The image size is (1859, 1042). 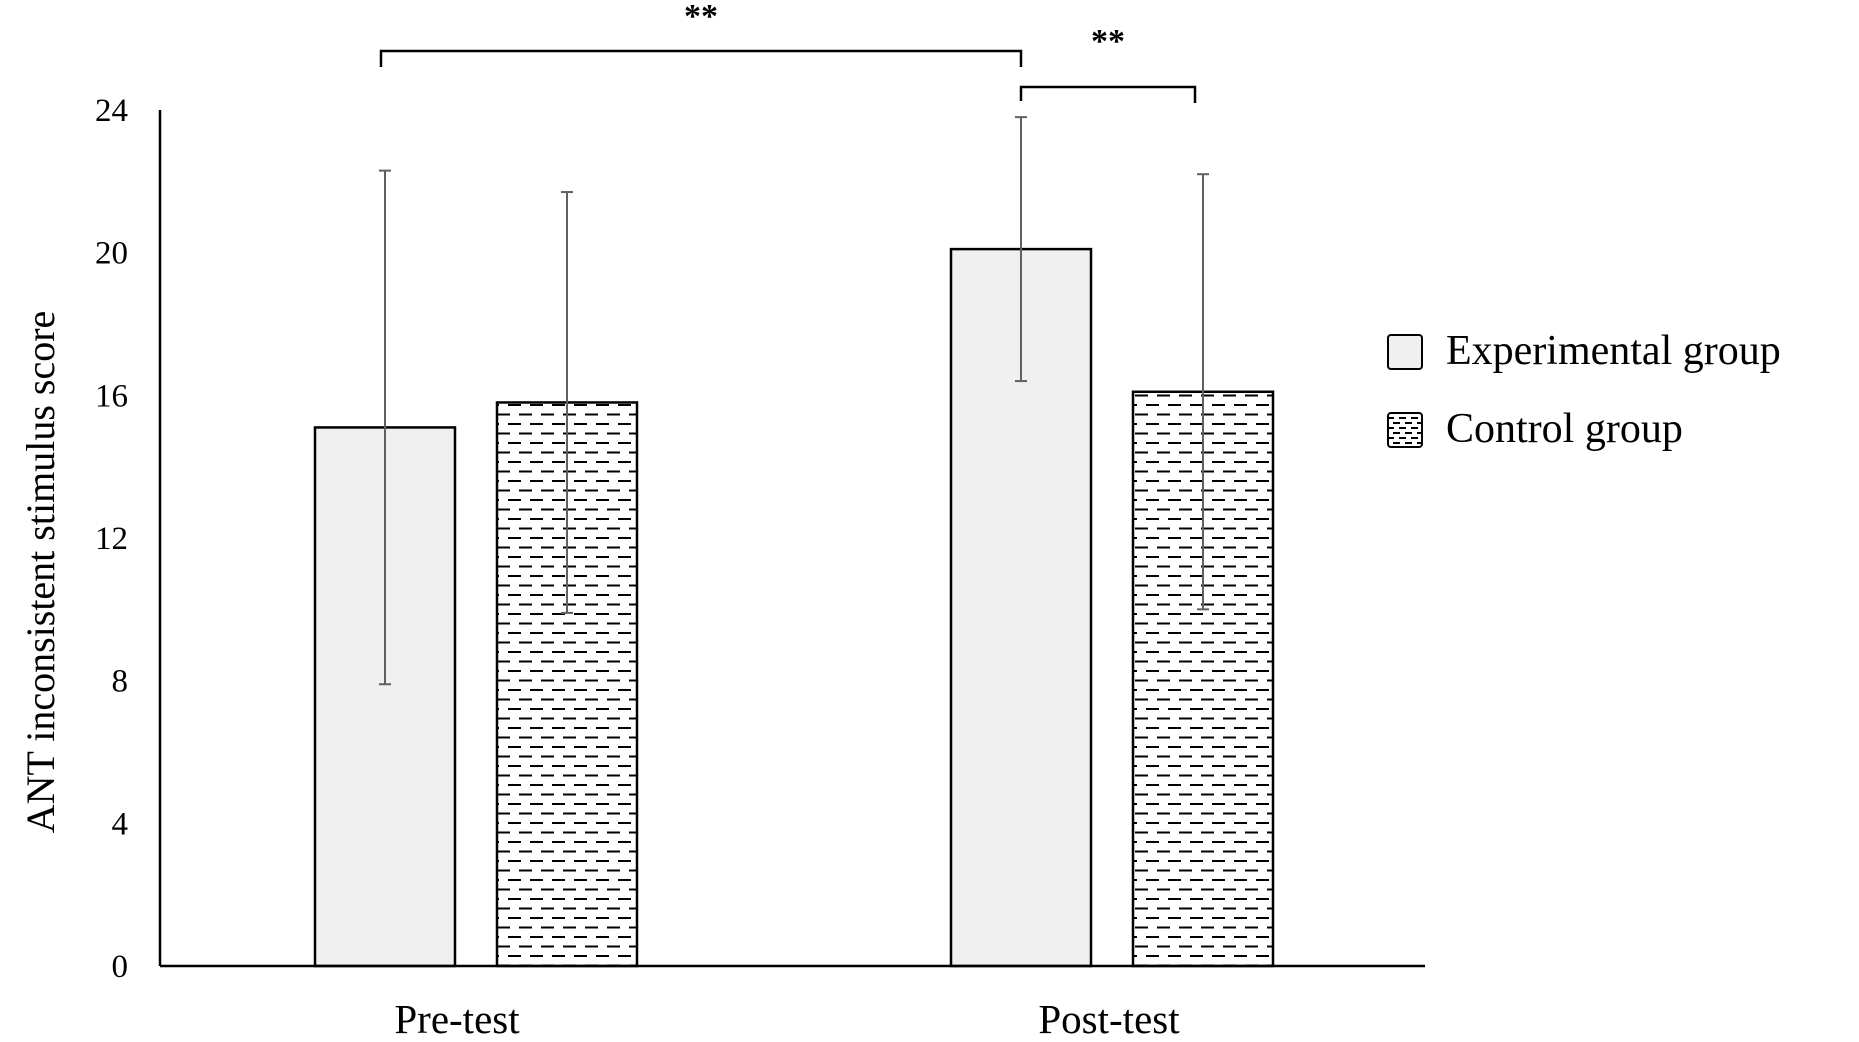 I want to click on y-tick-label: 8, so click(x=120, y=682).